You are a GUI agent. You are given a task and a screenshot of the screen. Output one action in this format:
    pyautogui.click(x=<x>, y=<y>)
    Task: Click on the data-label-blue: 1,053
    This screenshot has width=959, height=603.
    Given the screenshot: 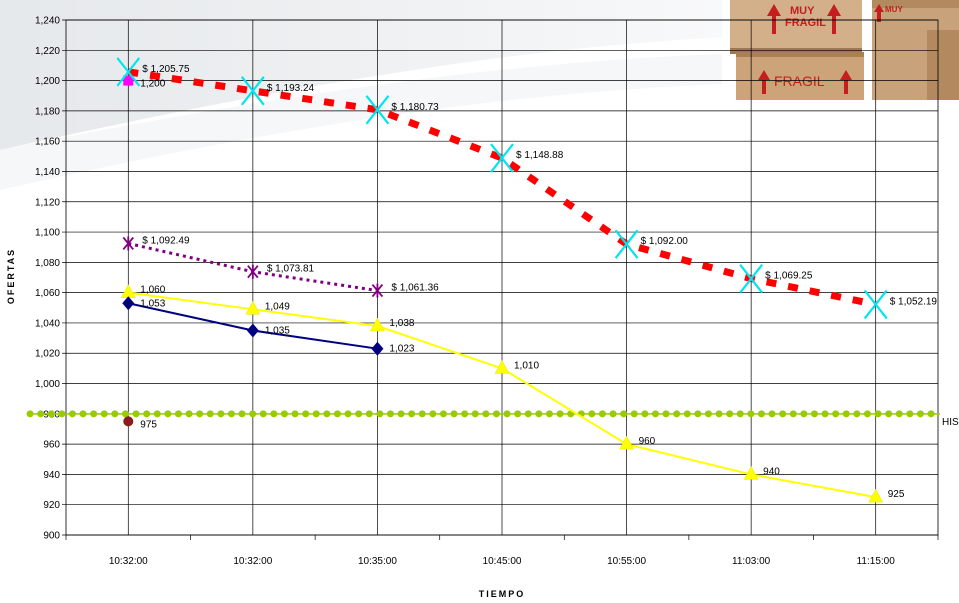 What is the action you would take?
    pyautogui.click(x=152, y=303)
    